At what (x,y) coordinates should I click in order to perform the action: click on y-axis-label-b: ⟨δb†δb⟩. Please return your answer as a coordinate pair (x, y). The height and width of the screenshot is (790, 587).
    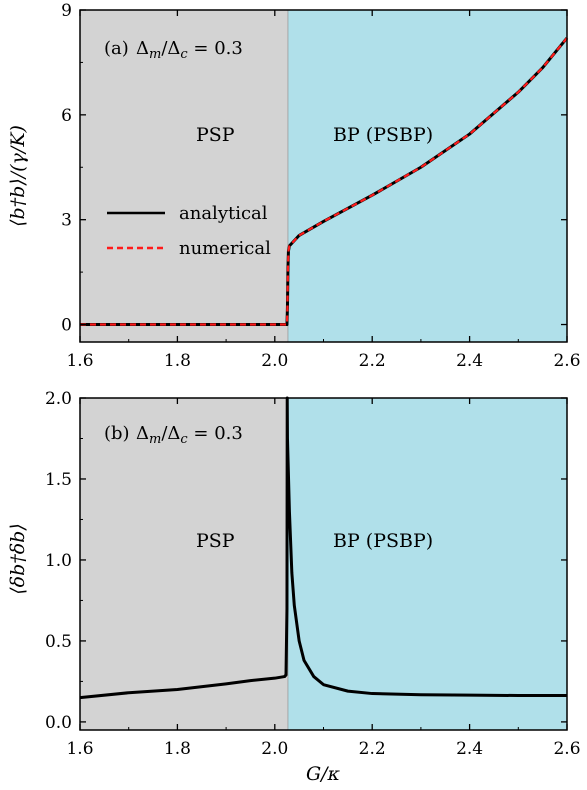
    Looking at the image, I should click on (18, 559).